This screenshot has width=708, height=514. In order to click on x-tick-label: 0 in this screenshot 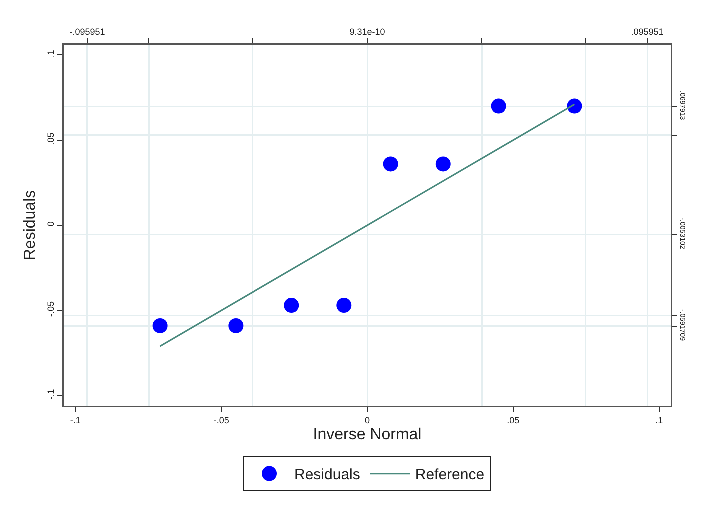, I will do `click(367, 420)`.